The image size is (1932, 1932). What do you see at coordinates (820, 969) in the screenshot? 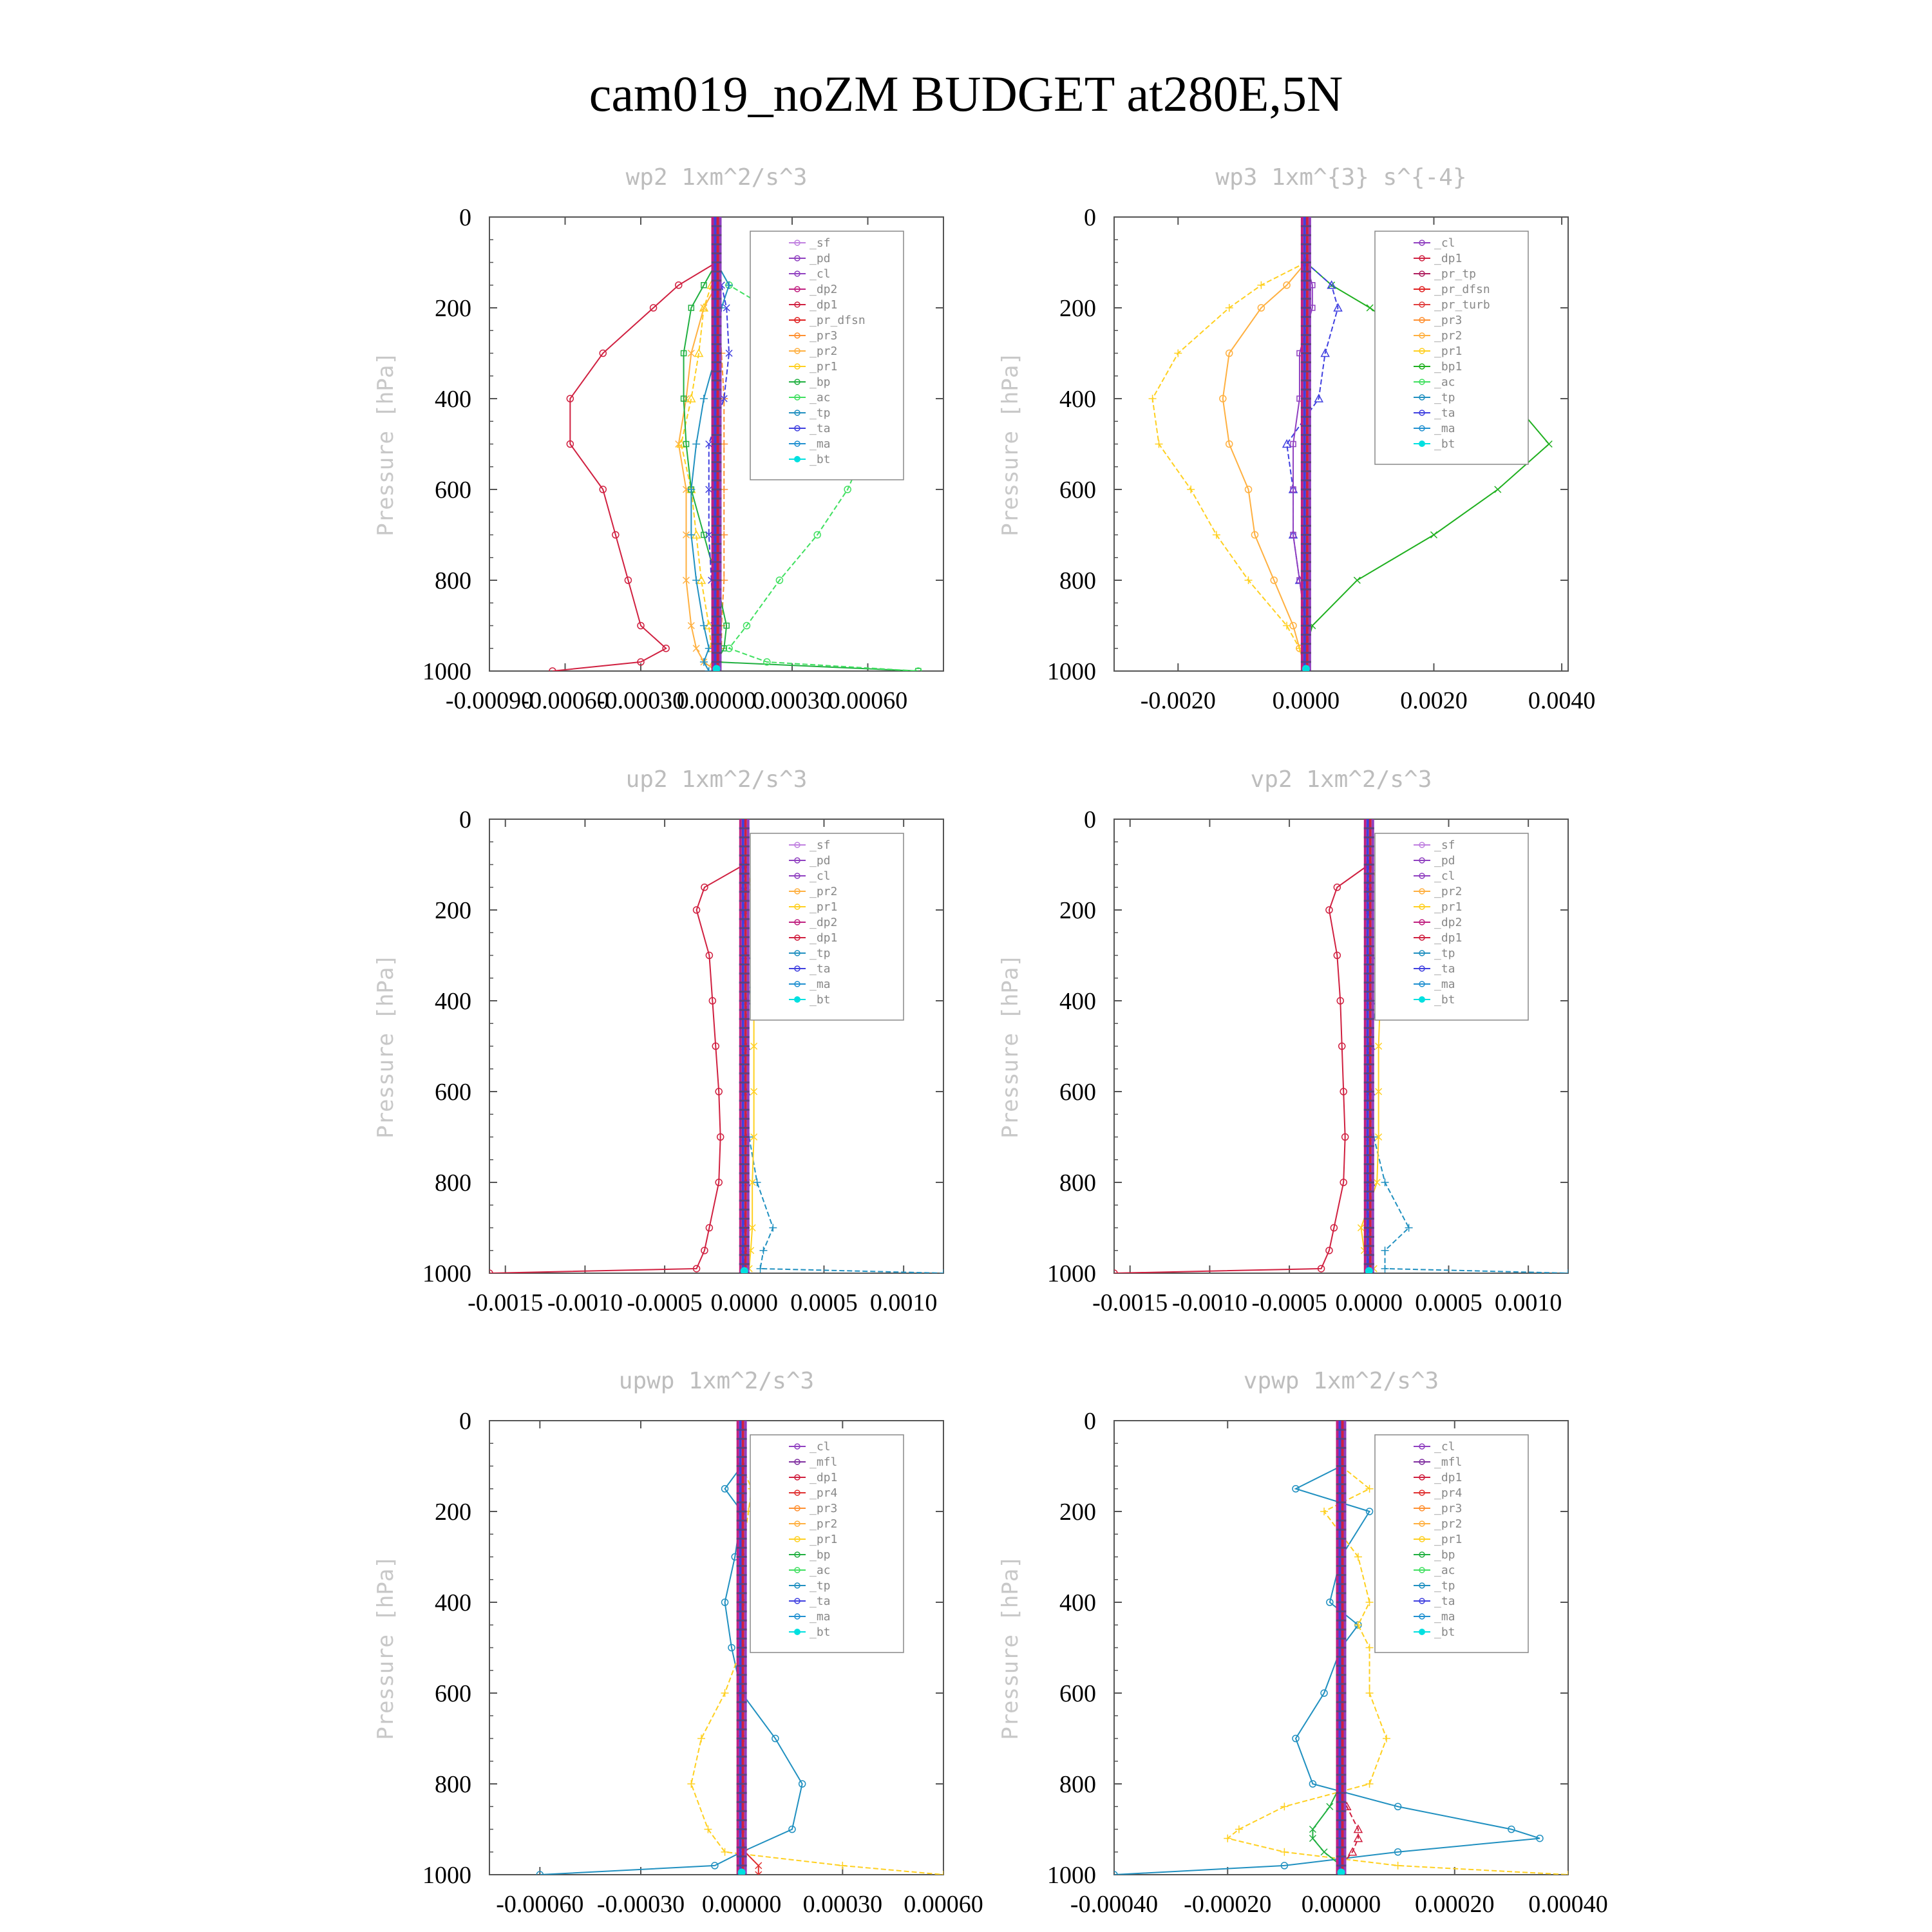
I see `legend-label: _ta` at bounding box center [820, 969].